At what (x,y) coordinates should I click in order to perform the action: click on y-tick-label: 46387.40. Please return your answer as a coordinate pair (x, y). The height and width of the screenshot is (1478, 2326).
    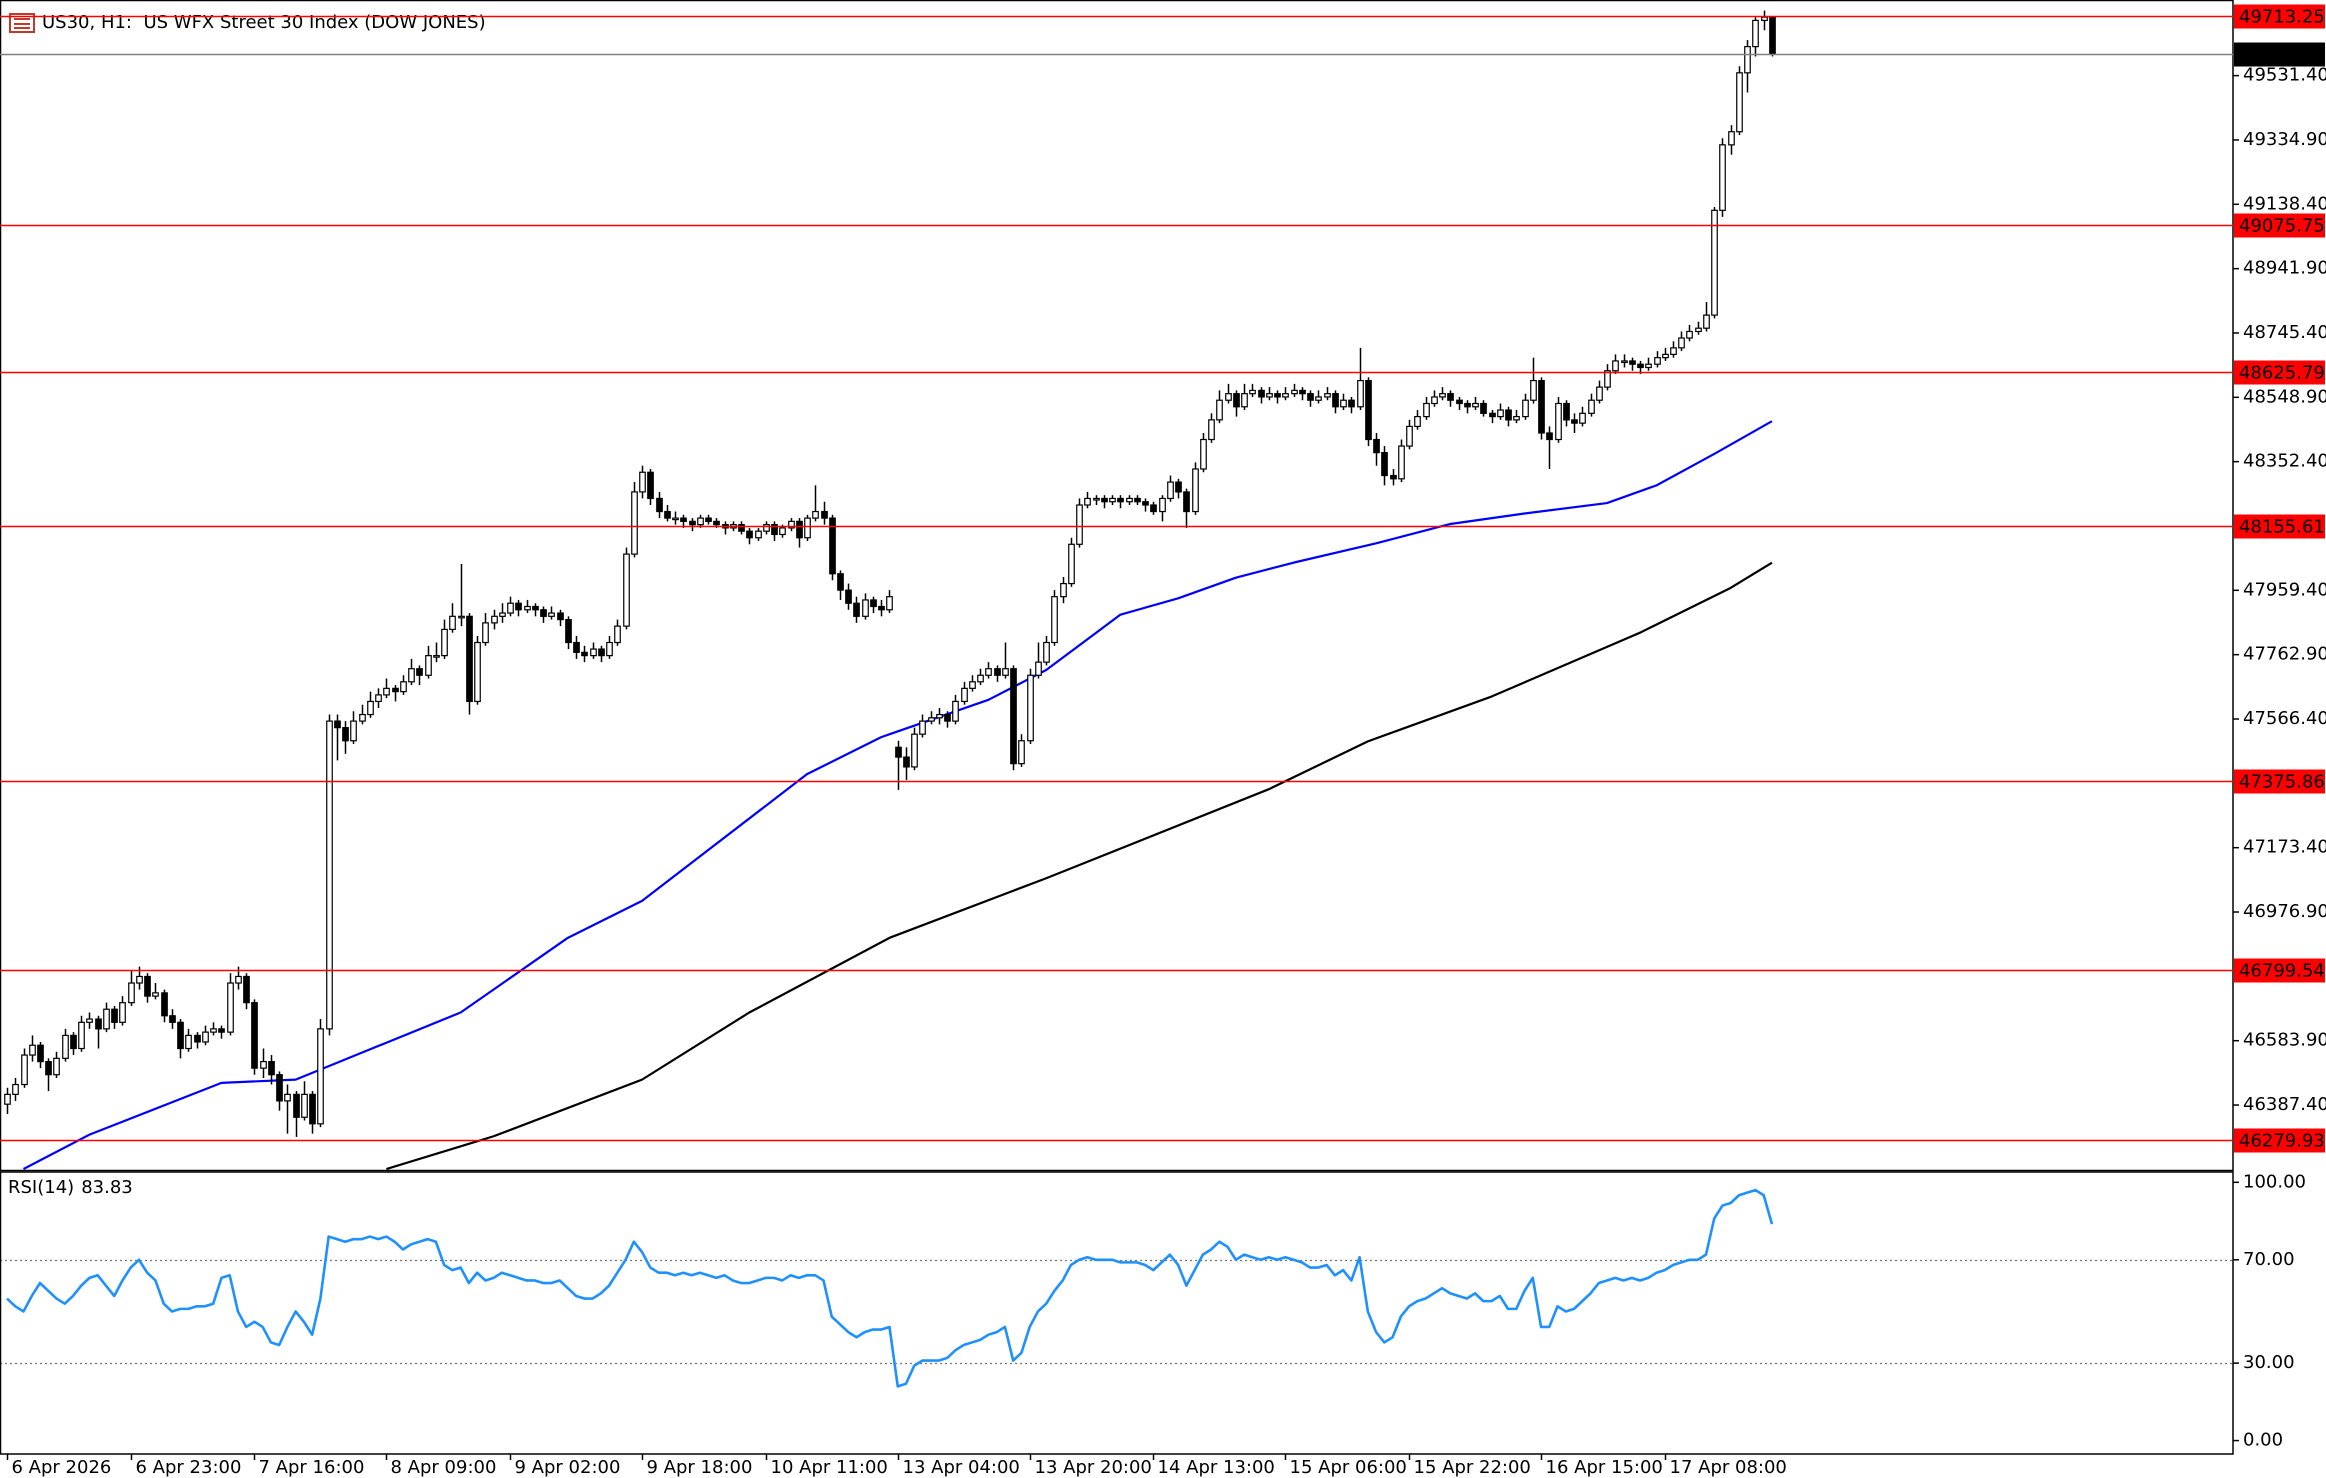
    Looking at the image, I should click on (2284, 1104).